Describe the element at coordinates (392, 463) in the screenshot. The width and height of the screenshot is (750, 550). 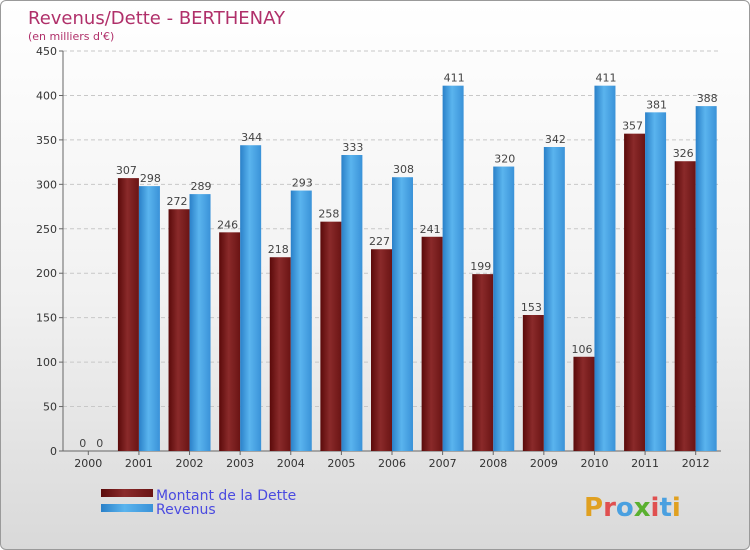
I see `x-tick-label: 2006` at that location.